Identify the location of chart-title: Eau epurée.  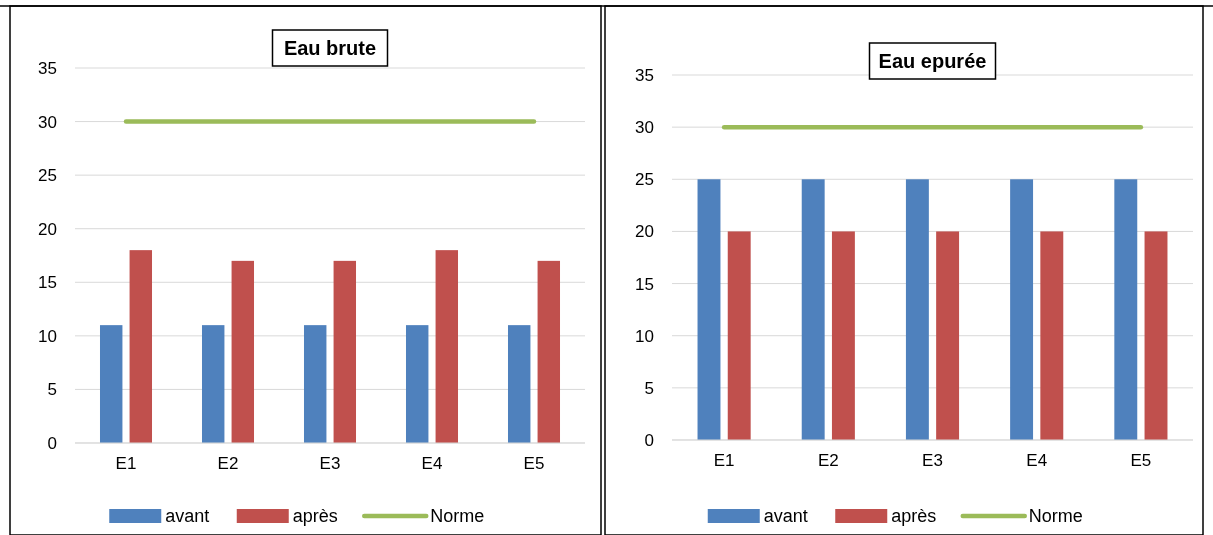
(932, 61).